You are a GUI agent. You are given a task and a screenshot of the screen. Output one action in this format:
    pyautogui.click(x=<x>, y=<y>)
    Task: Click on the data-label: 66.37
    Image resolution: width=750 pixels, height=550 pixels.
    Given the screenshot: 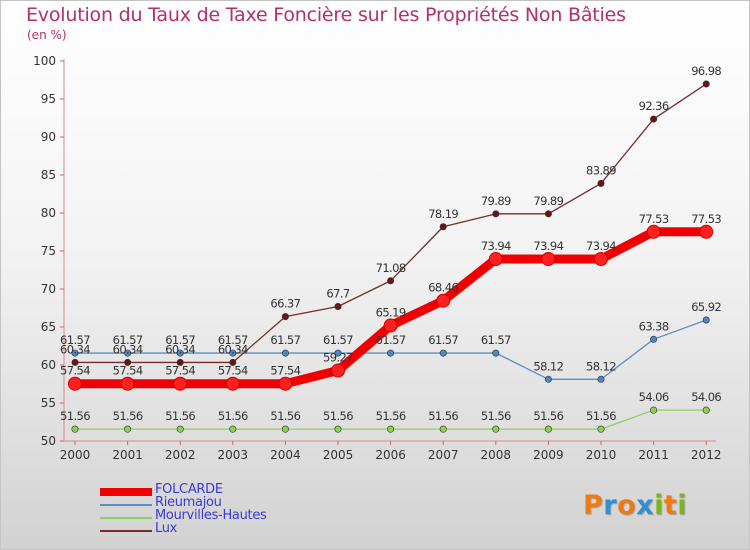 What is the action you would take?
    pyautogui.click(x=285, y=304)
    